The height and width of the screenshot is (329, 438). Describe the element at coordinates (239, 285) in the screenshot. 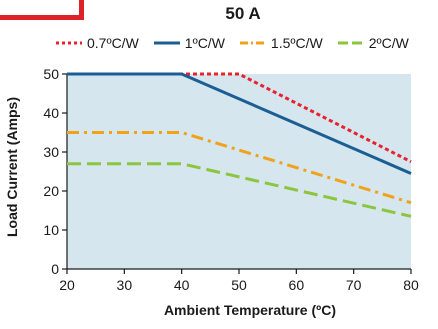

I see `x-tick-label: 50` at that location.